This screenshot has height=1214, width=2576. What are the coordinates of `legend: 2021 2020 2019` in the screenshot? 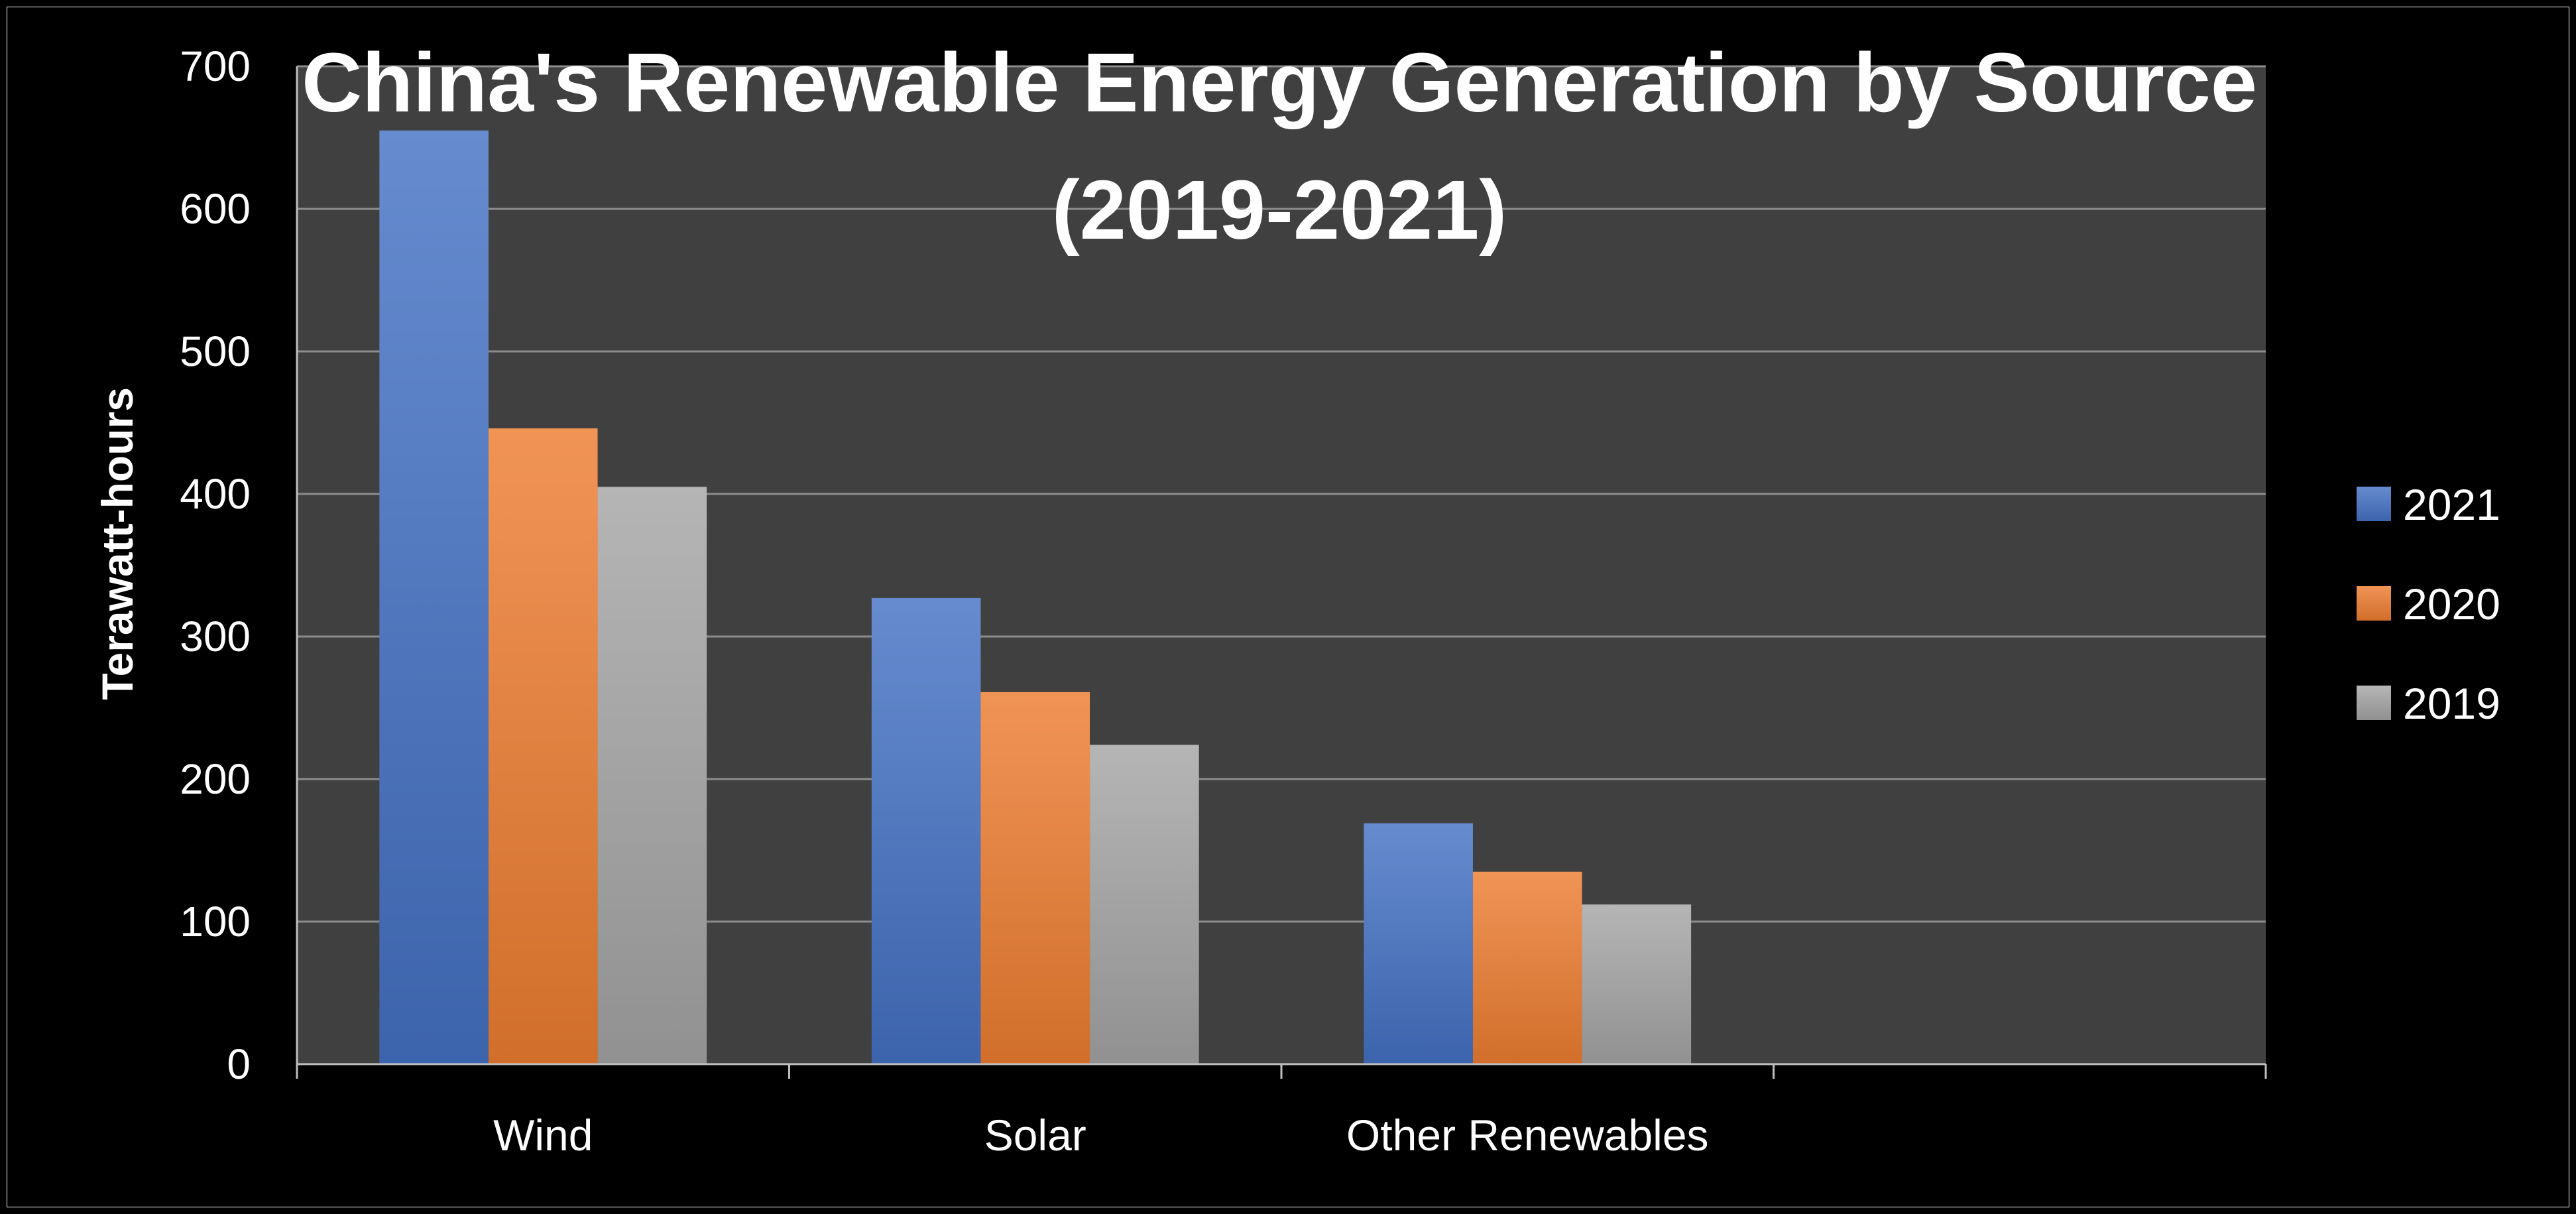 It's located at (2429, 604).